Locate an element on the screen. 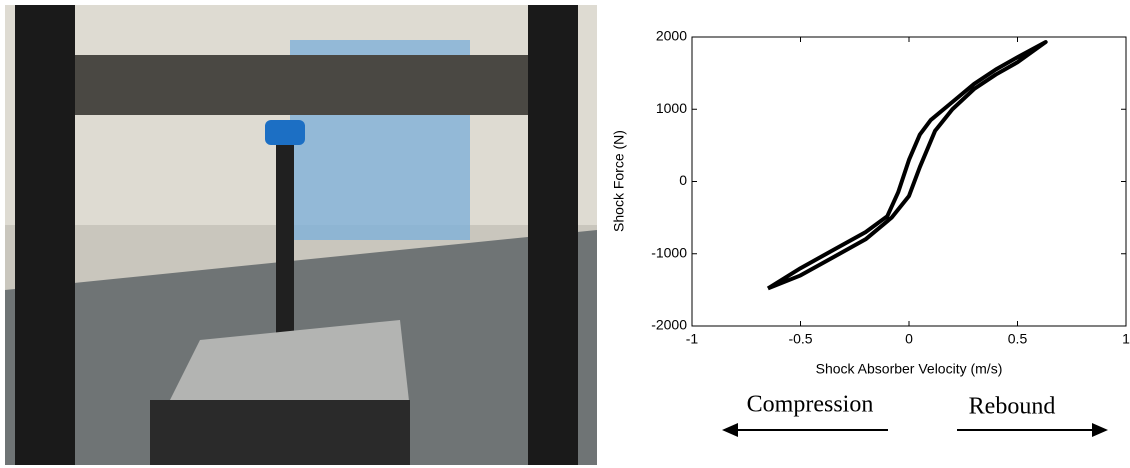  actuator is located at coordinates (280, 432).